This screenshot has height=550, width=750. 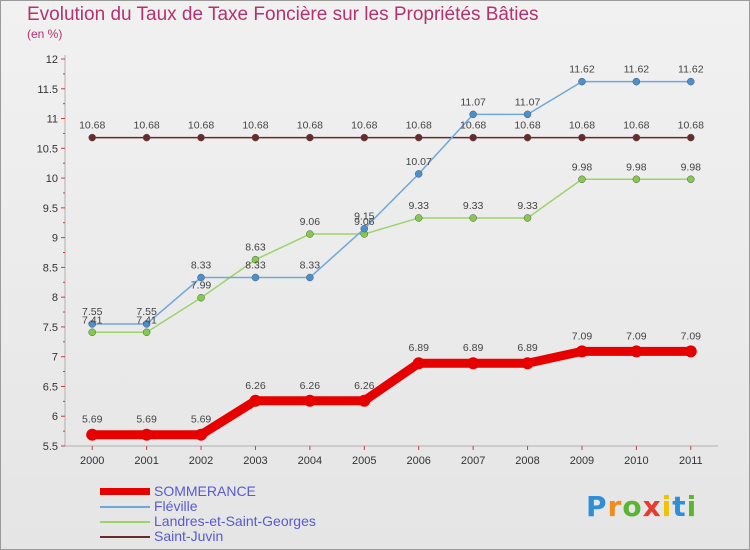 I want to click on data-label-landres: 8.63, so click(x=255, y=248).